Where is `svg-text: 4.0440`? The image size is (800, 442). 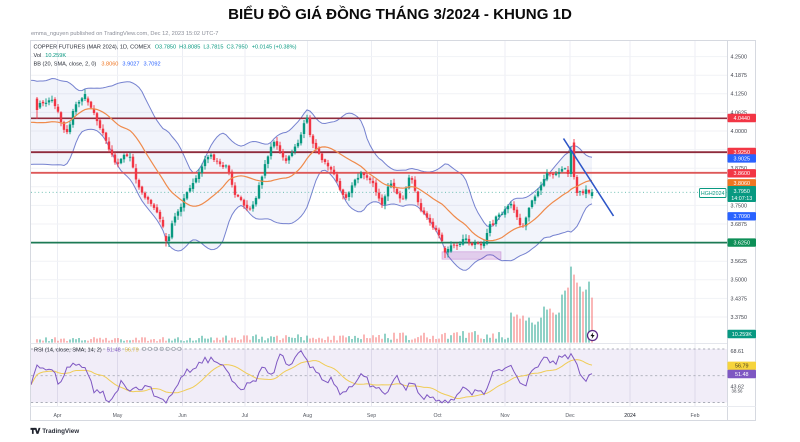
svg-text: 4.0440 is located at coordinates (742, 119).